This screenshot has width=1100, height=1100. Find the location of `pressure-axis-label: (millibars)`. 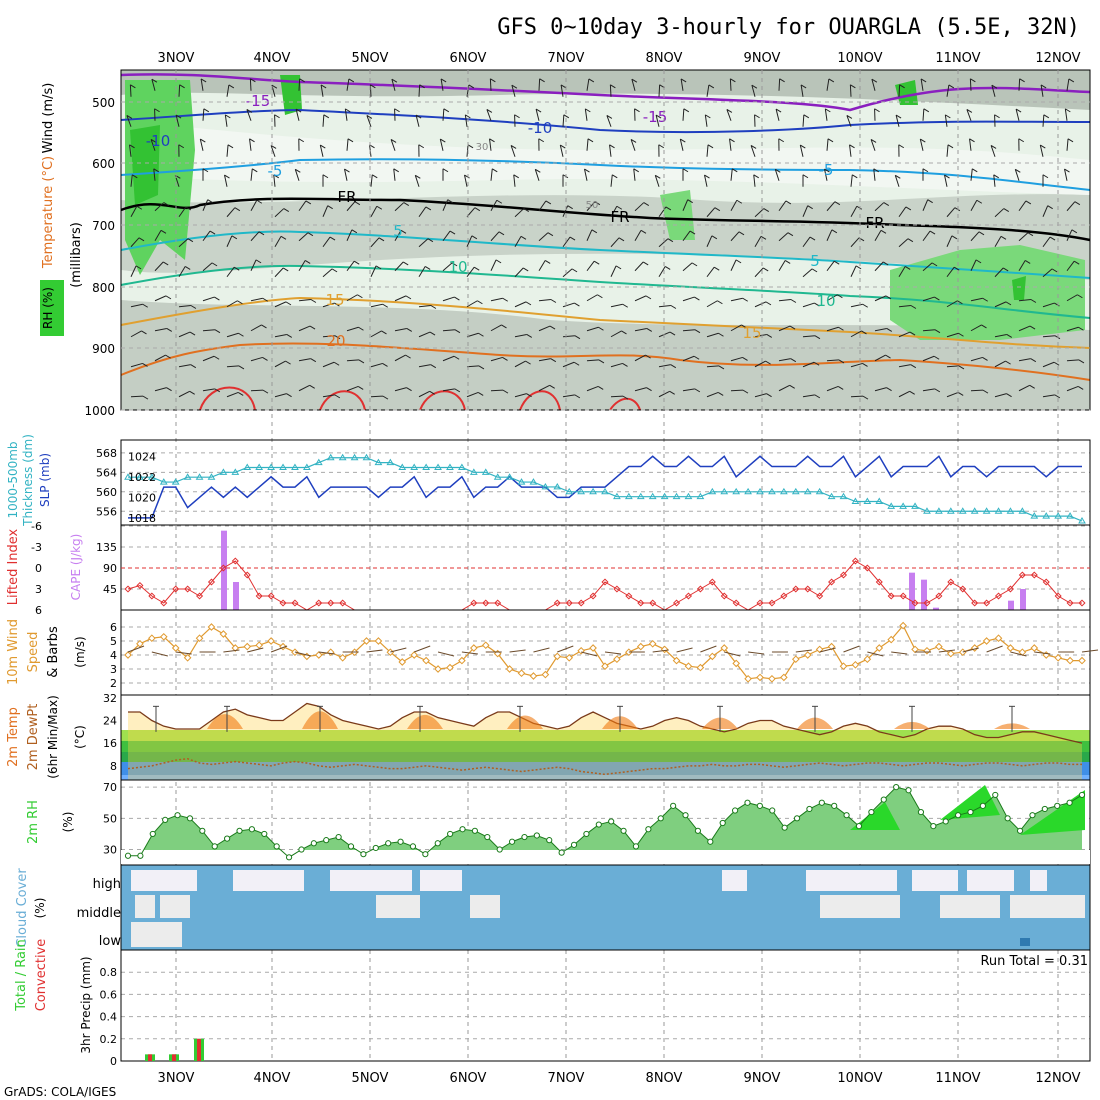

pressure-axis-label: (millibars) is located at coordinates (76, 255).